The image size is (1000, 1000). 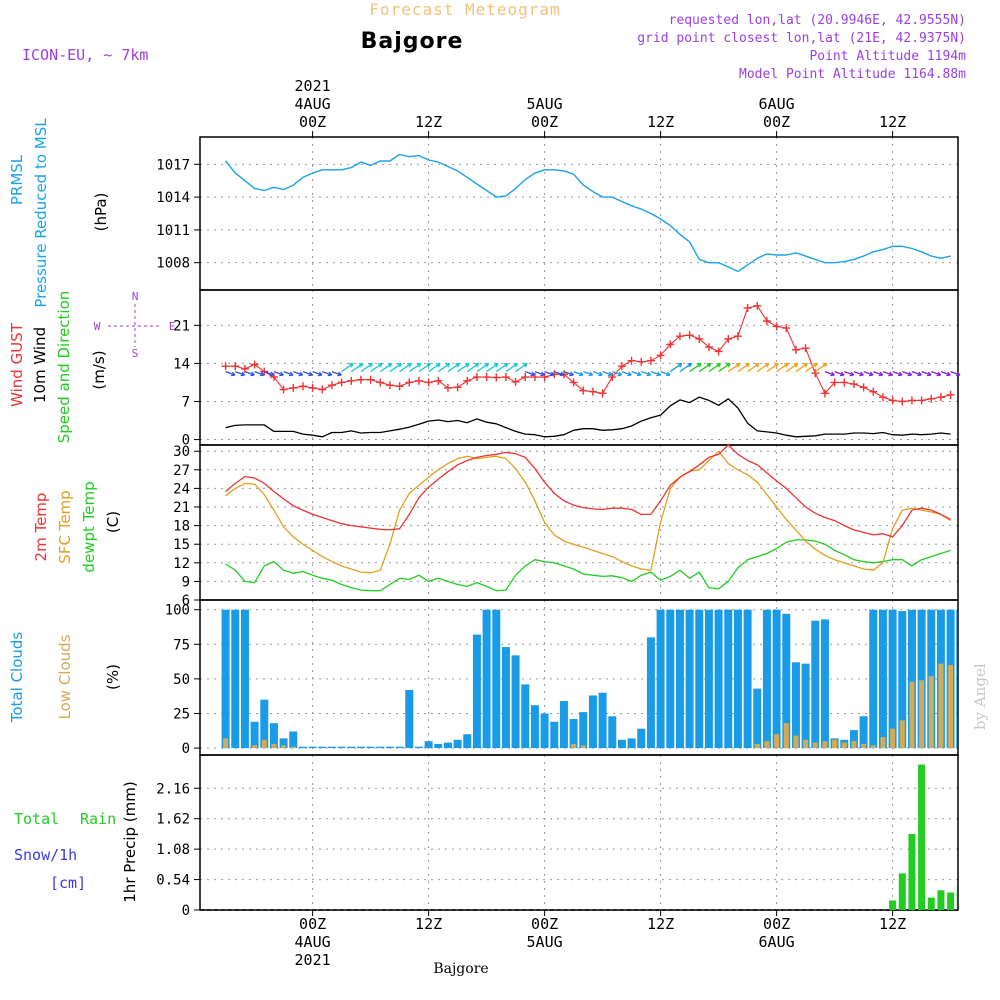 What do you see at coordinates (135, 296) in the screenshot?
I see `compass-north: N` at bounding box center [135, 296].